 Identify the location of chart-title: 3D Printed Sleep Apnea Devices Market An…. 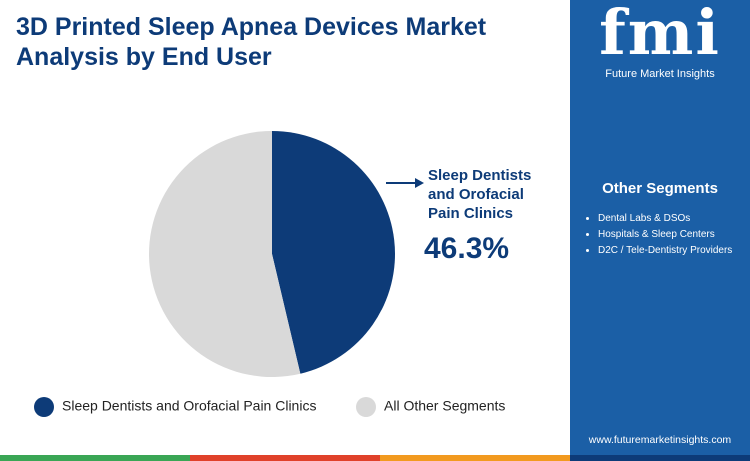
(251, 42).